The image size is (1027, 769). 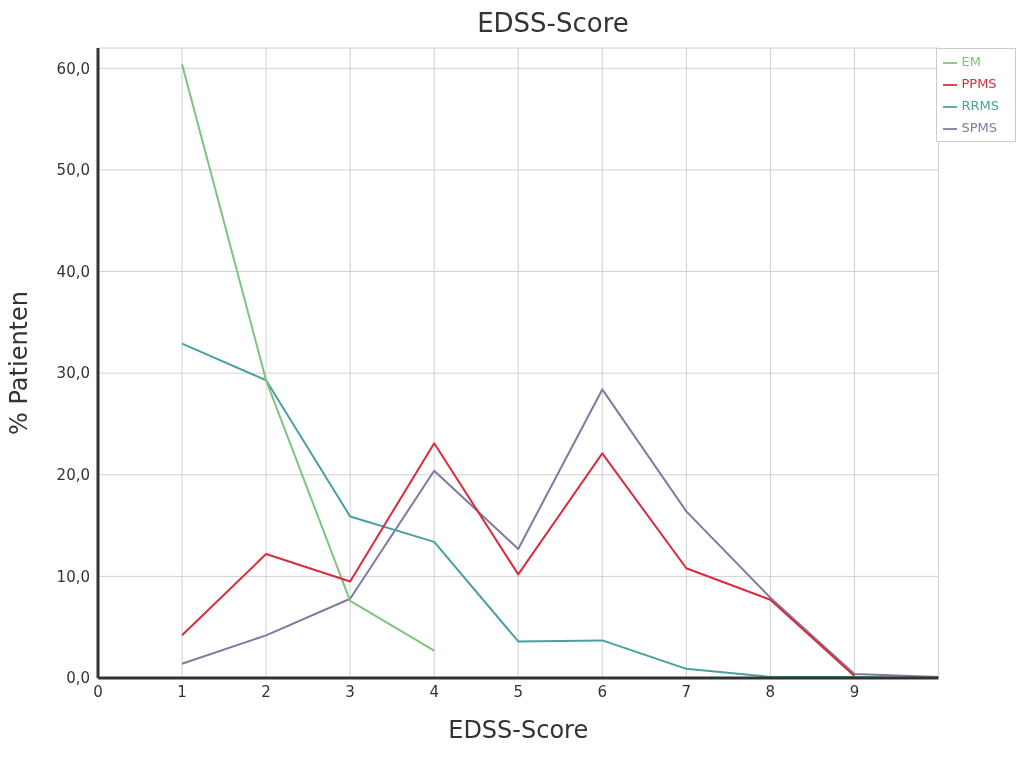 What do you see at coordinates (73, 68) in the screenshot?
I see `y-tick-label: 60,0` at bounding box center [73, 68].